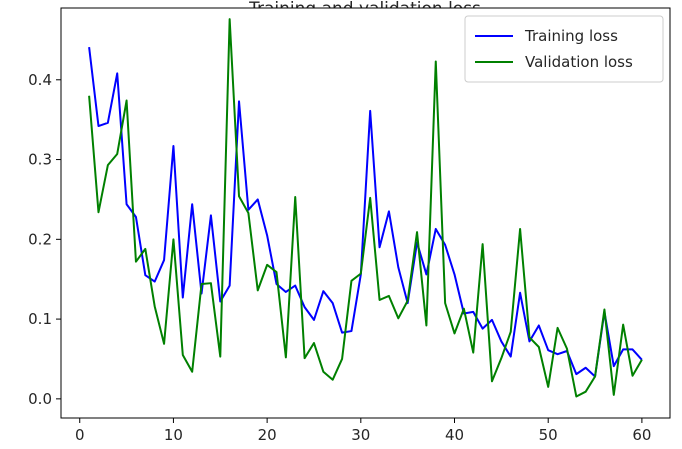  I want to click on y-tick-label: 0.3, so click(40, 160).